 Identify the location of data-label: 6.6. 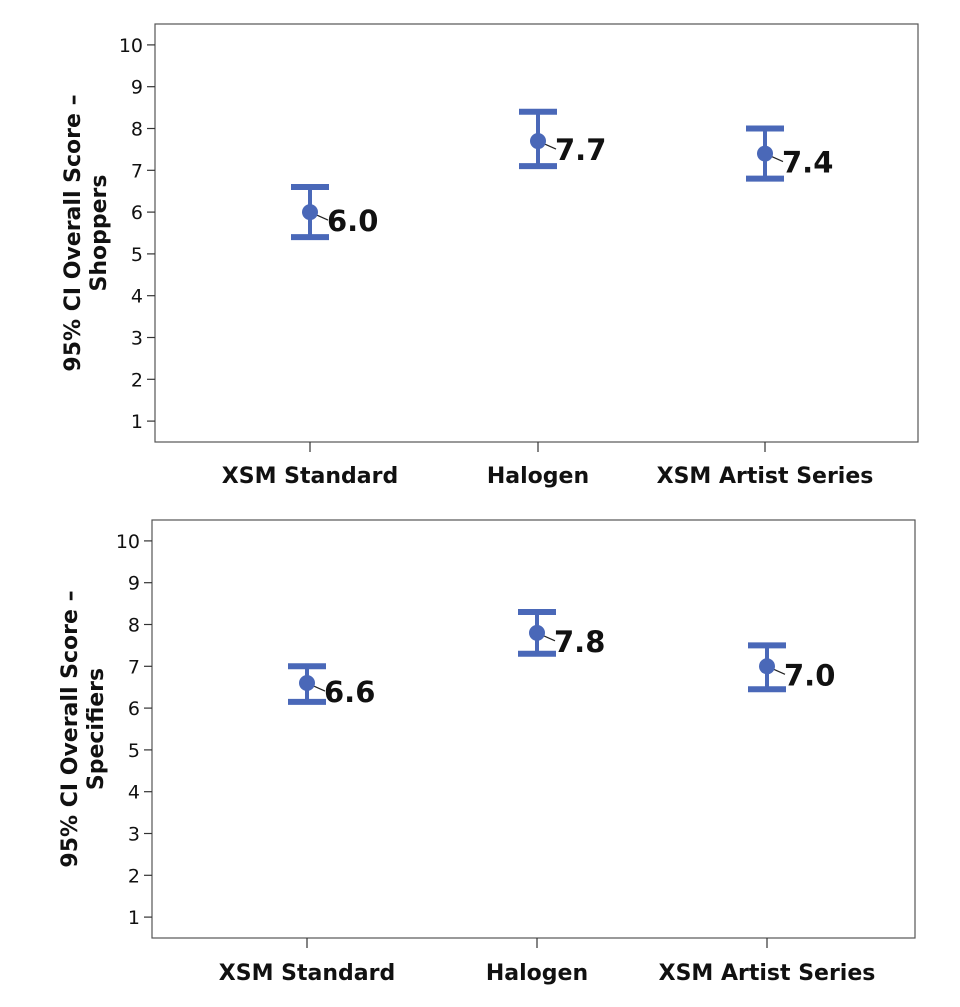
(349, 692).